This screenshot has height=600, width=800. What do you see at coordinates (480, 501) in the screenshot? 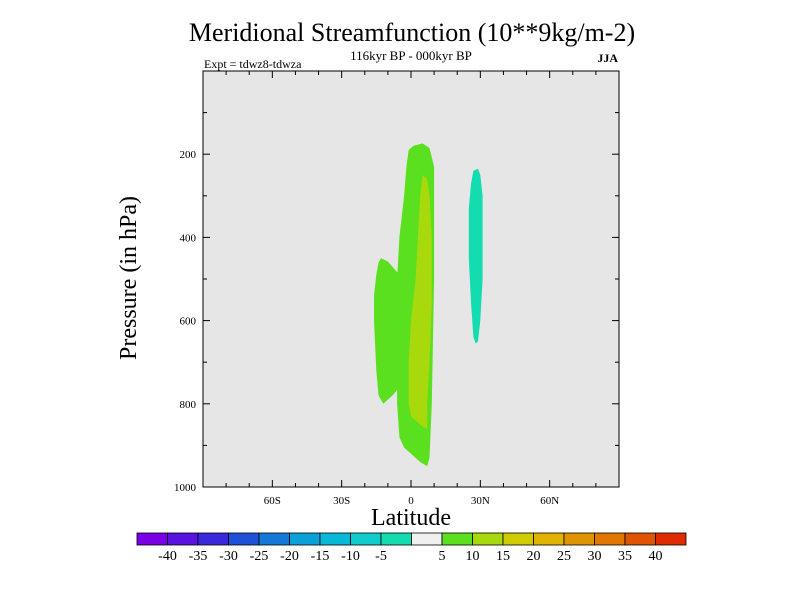
I see `x-tick-label: 30N` at bounding box center [480, 501].